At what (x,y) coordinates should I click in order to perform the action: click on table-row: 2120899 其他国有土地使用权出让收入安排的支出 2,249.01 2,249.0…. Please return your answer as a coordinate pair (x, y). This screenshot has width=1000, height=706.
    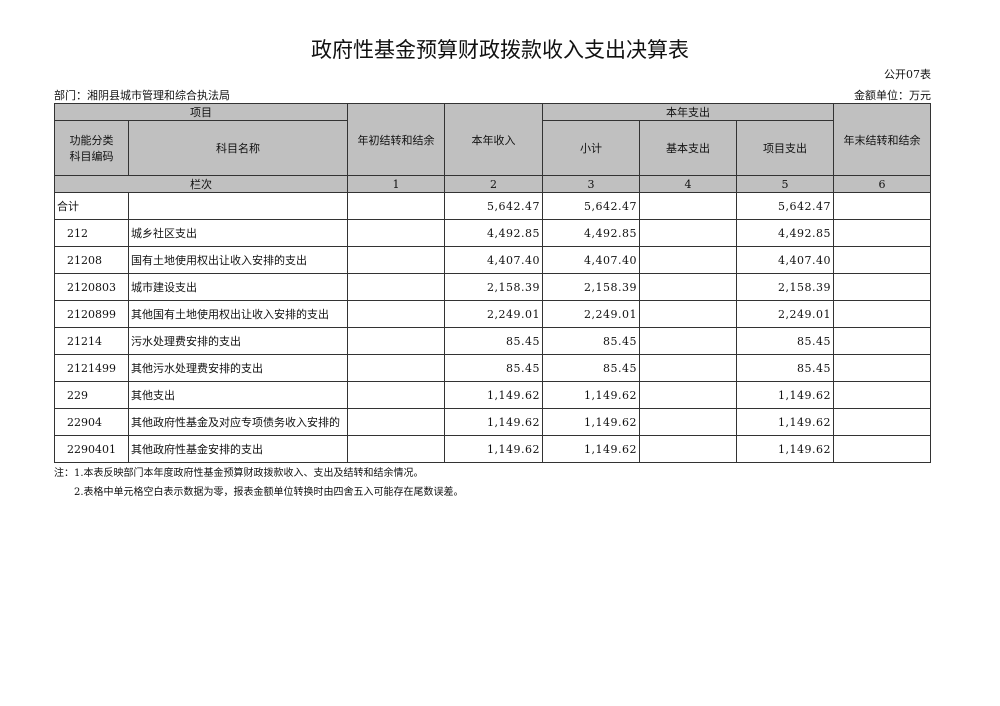
    Looking at the image, I should click on (492, 314).